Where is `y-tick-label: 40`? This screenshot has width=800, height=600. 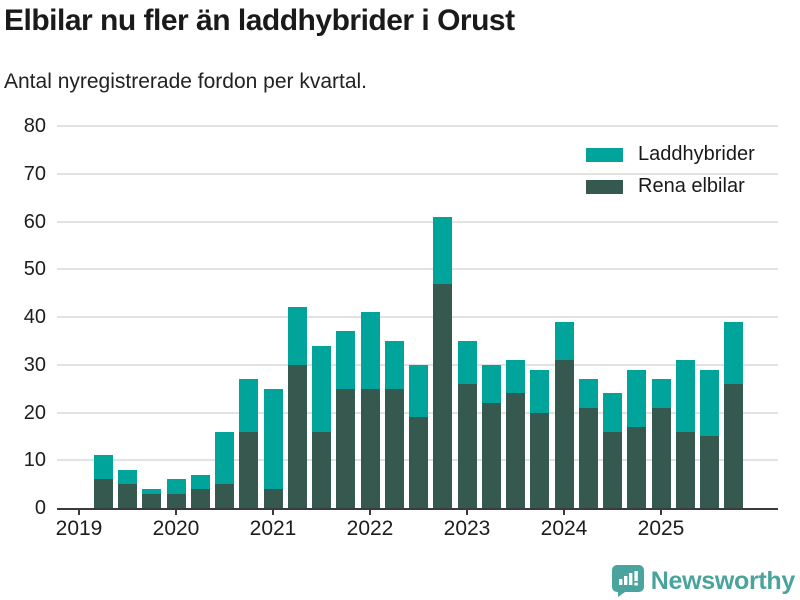
y-tick-label: 40 is located at coordinates (34, 317).